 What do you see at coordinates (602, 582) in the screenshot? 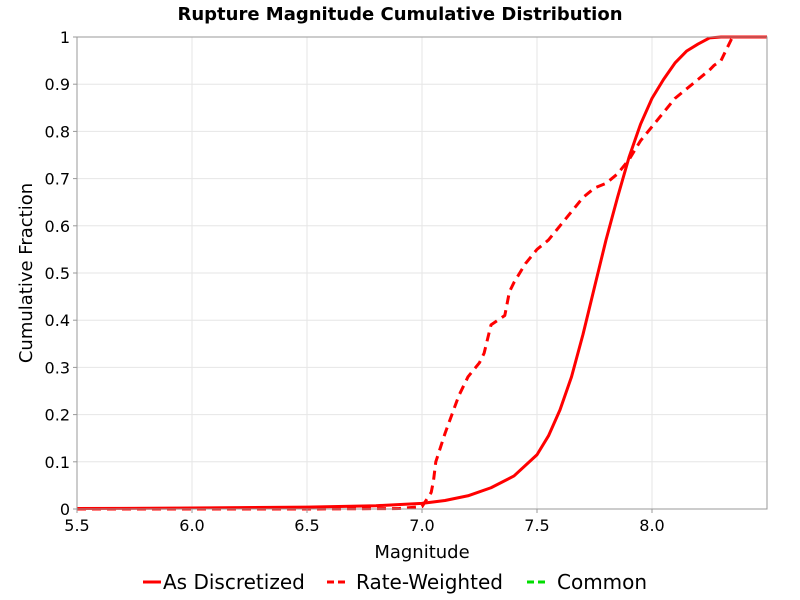
I see `legend-label-common: Common` at bounding box center [602, 582].